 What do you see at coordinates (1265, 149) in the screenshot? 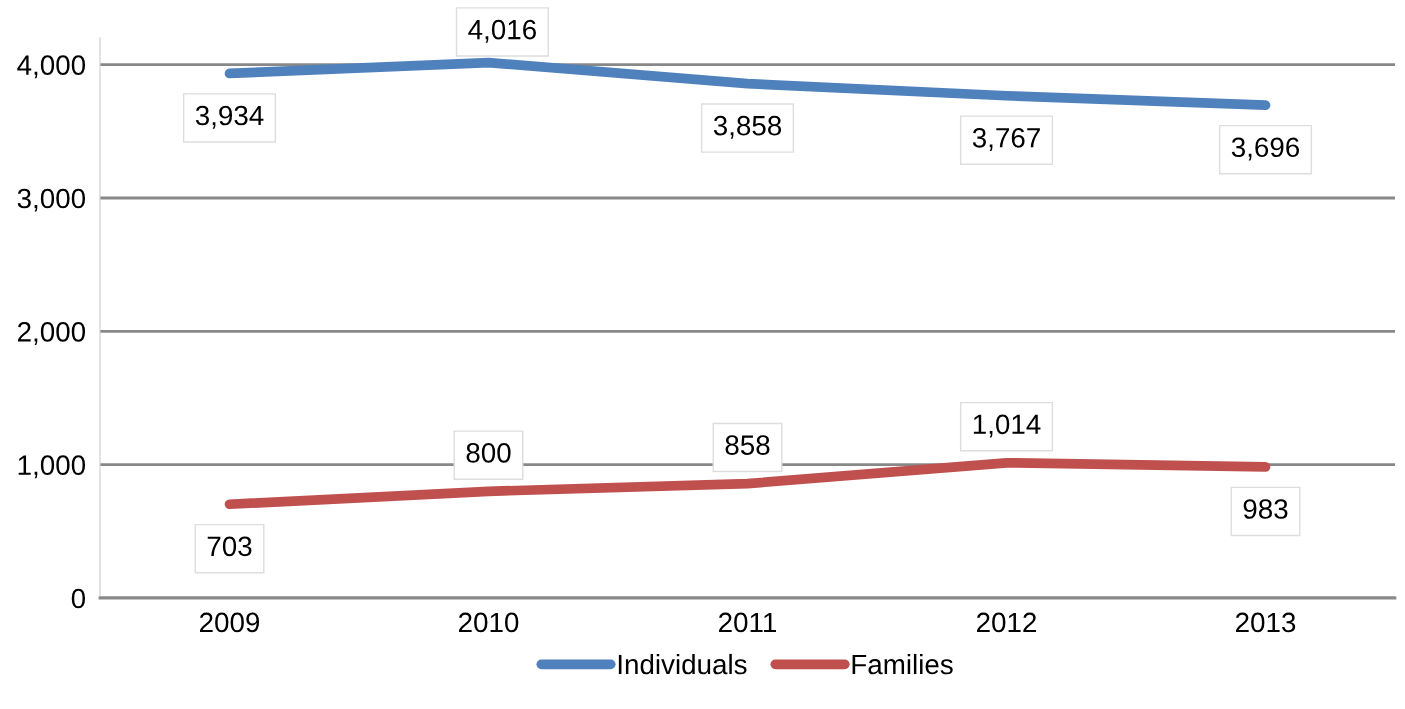
I see `data-label: 3,696` at bounding box center [1265, 149].